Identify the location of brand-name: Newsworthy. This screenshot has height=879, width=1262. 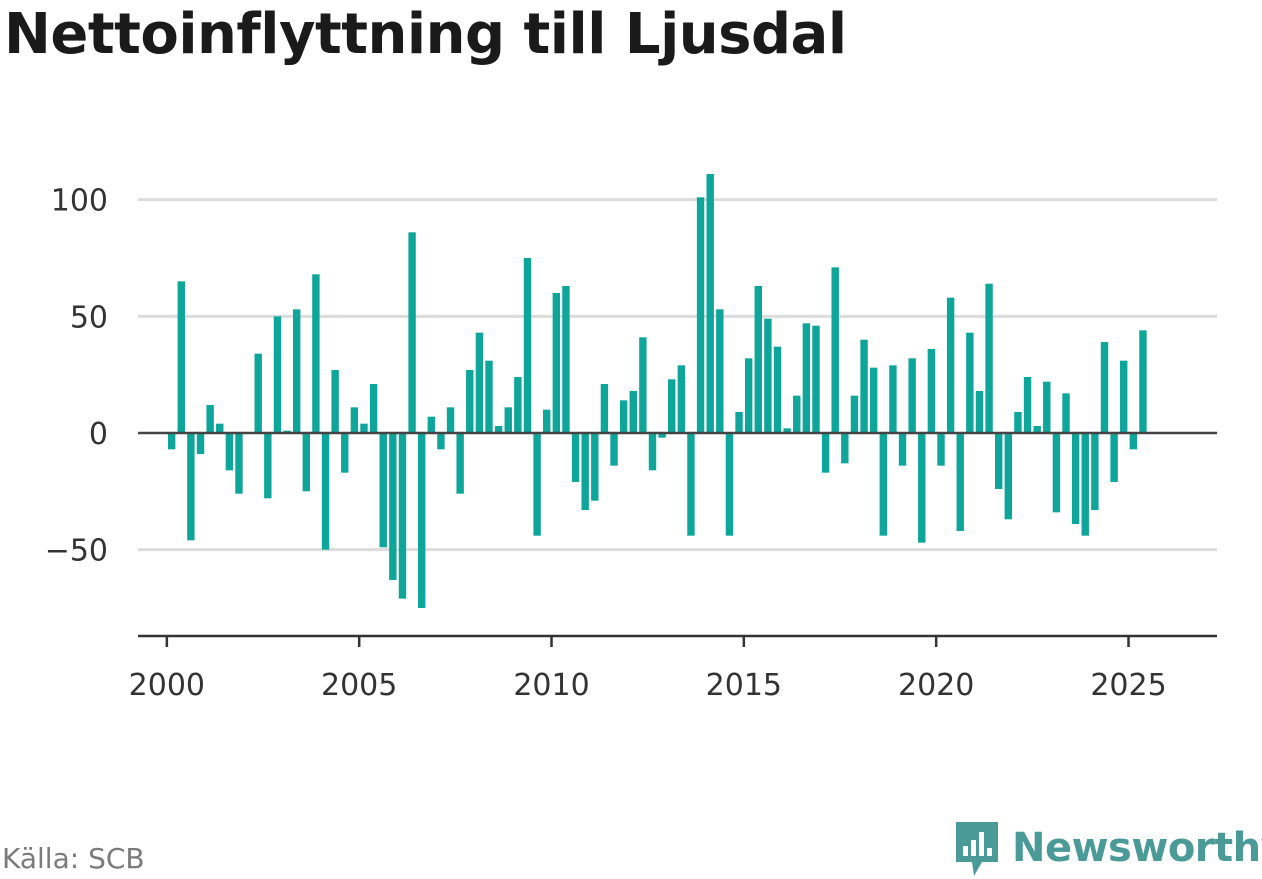
(1137, 848).